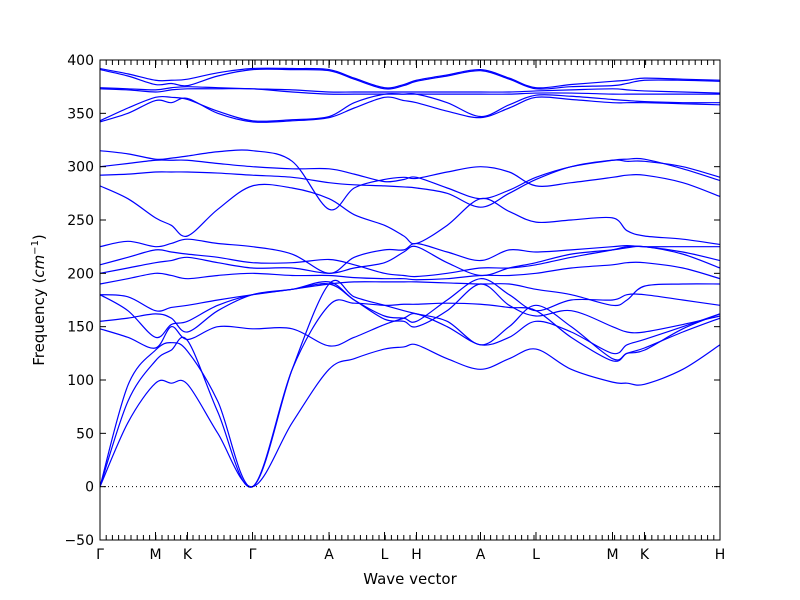 The width and height of the screenshot is (800, 600). Describe the element at coordinates (85, 434) in the screenshot. I see `y-tick-label: 50` at that location.